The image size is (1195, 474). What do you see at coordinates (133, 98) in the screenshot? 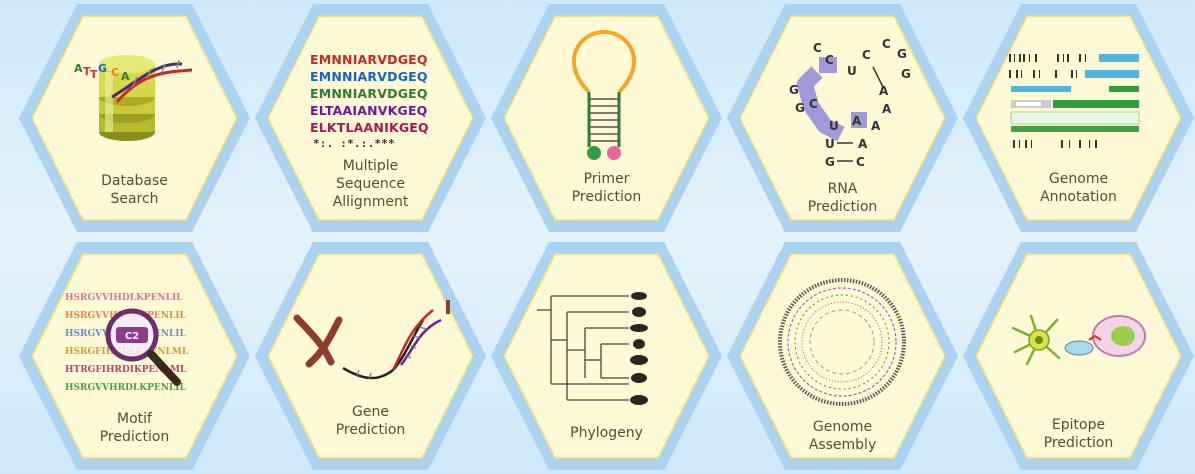
I see `database-icon: A T T G C A` at bounding box center [133, 98].